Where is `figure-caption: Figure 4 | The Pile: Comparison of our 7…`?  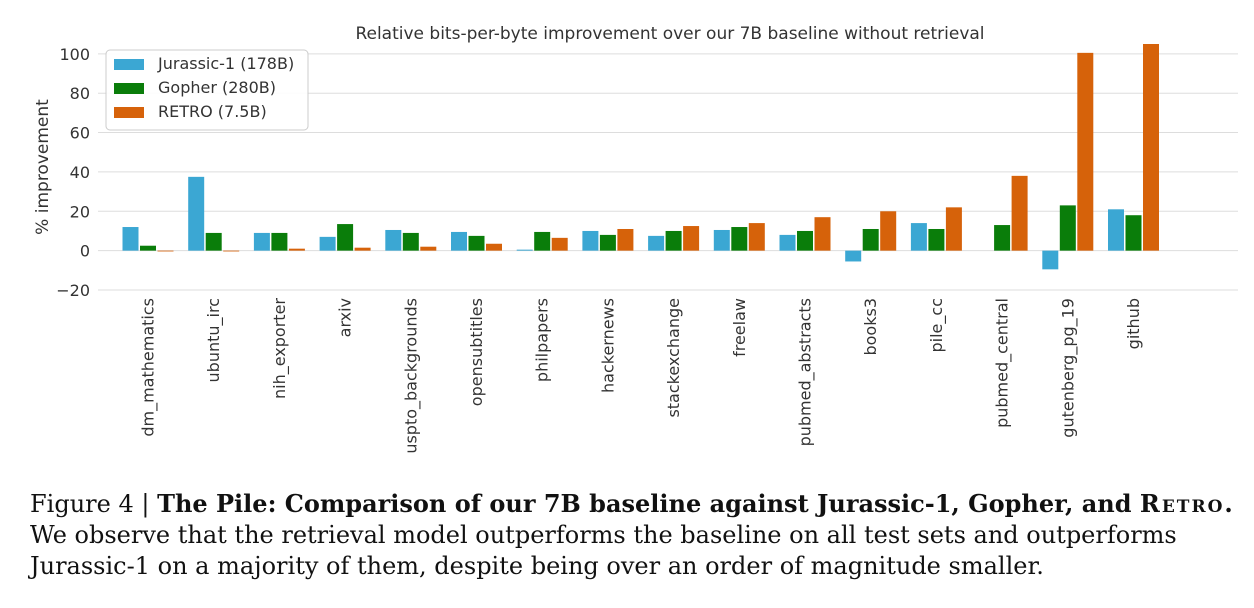 figure-caption: Figure 4 | The Pile: Comparison of our 7… is located at coordinates (635, 535).